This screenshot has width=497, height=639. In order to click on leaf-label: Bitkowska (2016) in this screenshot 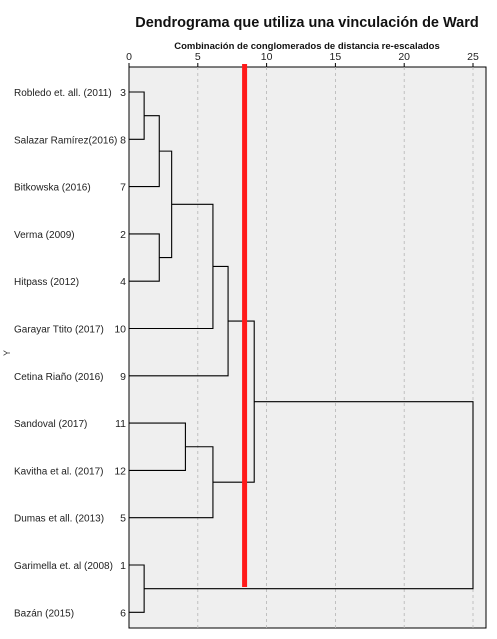, I will do `click(52, 188)`.